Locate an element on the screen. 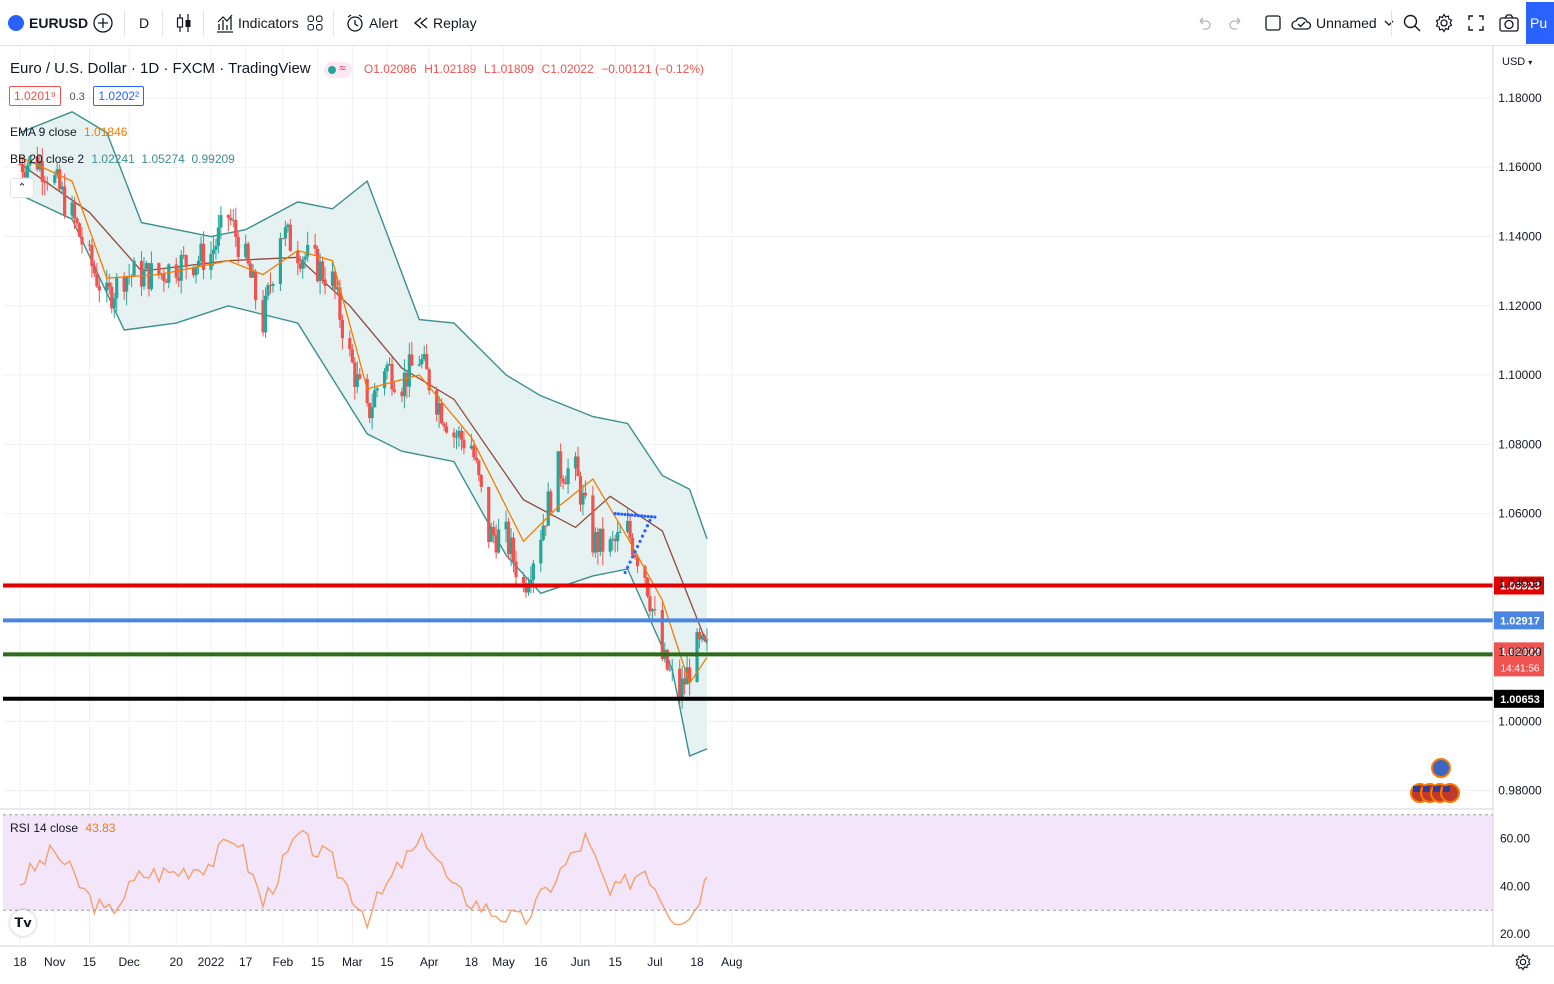 The width and height of the screenshot is (1554, 984). alert-button: Alert is located at coordinates (371, 23).